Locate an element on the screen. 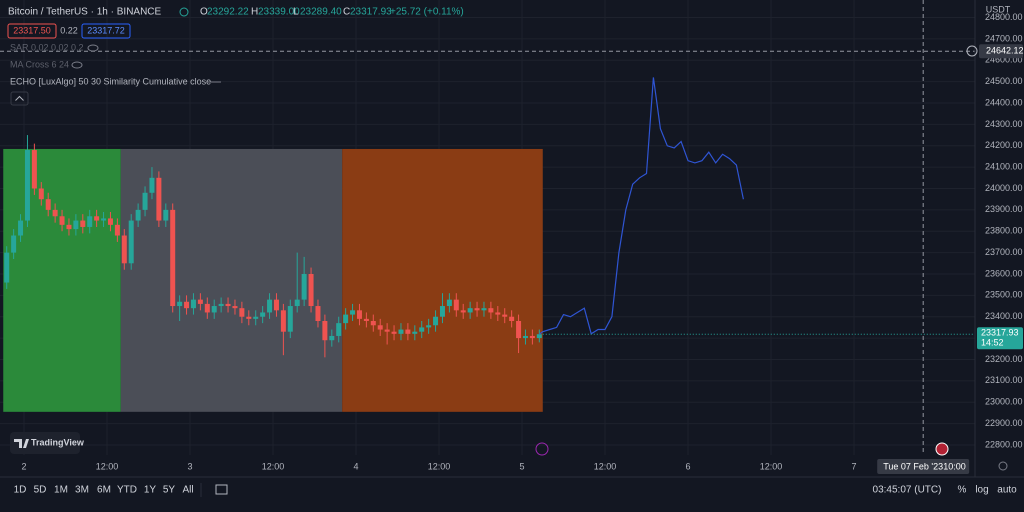  y-tick-label: 23000.00 is located at coordinates (1004, 402).